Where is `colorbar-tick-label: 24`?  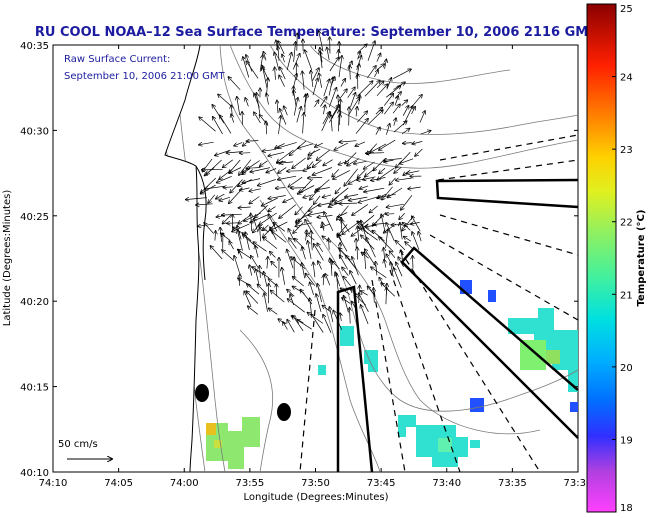 colorbar-tick-label: 24 is located at coordinates (626, 78).